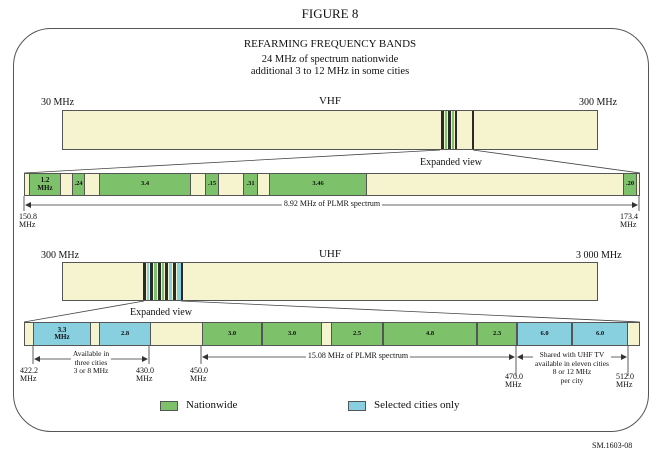 Image resolution: width=661 pixels, height=457 pixels. What do you see at coordinates (318, 184) in the screenshot?
I see `vhf-segment: 3.46` at bounding box center [318, 184].